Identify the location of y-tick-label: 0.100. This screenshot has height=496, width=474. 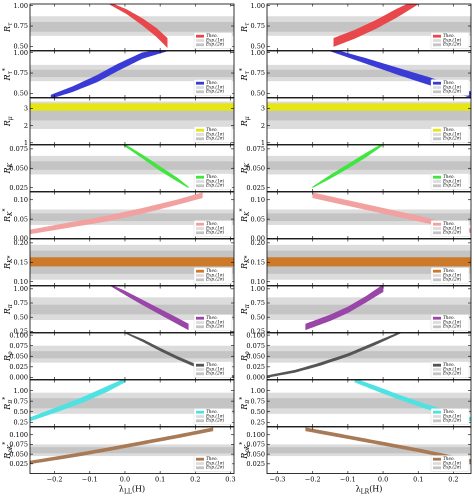
(18, 335).